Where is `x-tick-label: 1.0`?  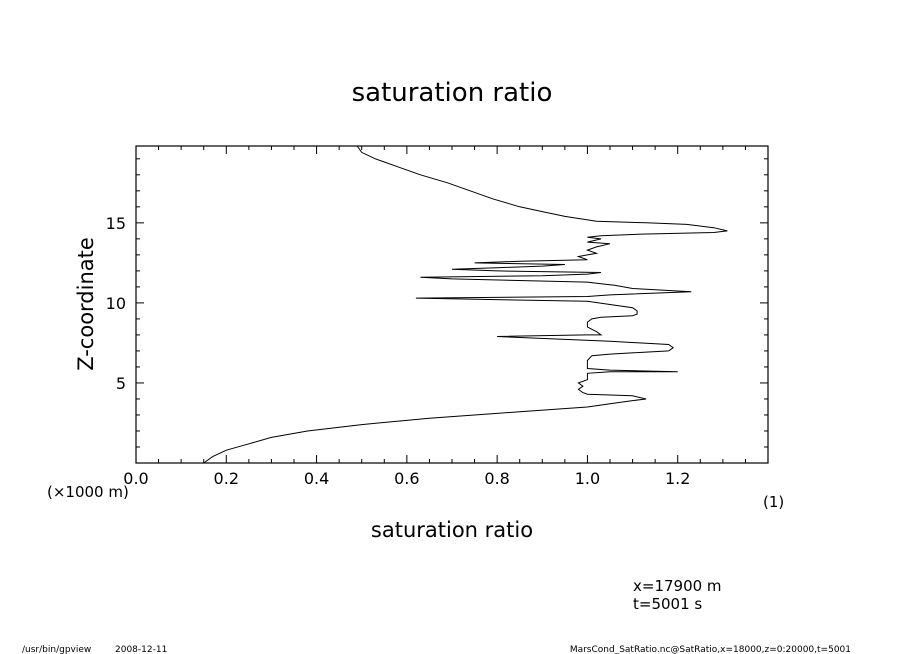 x-tick-label: 1.0 is located at coordinates (587, 478).